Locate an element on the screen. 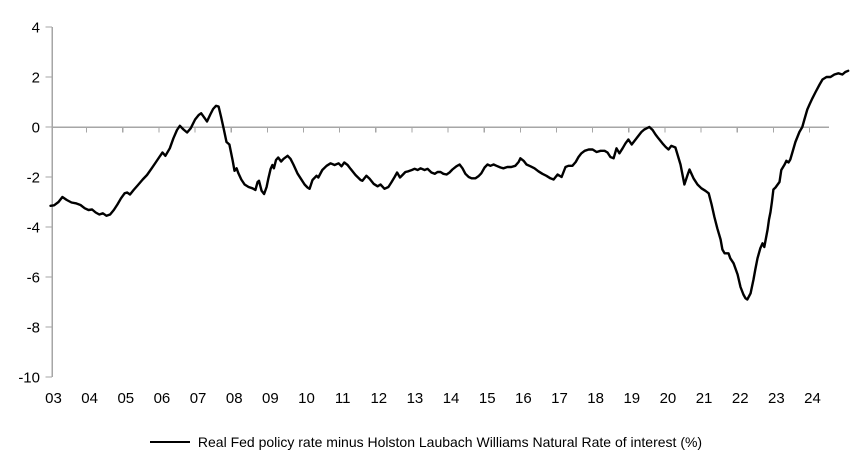 This screenshot has width=852, height=471. x-tick-label: 12 is located at coordinates (378, 398).